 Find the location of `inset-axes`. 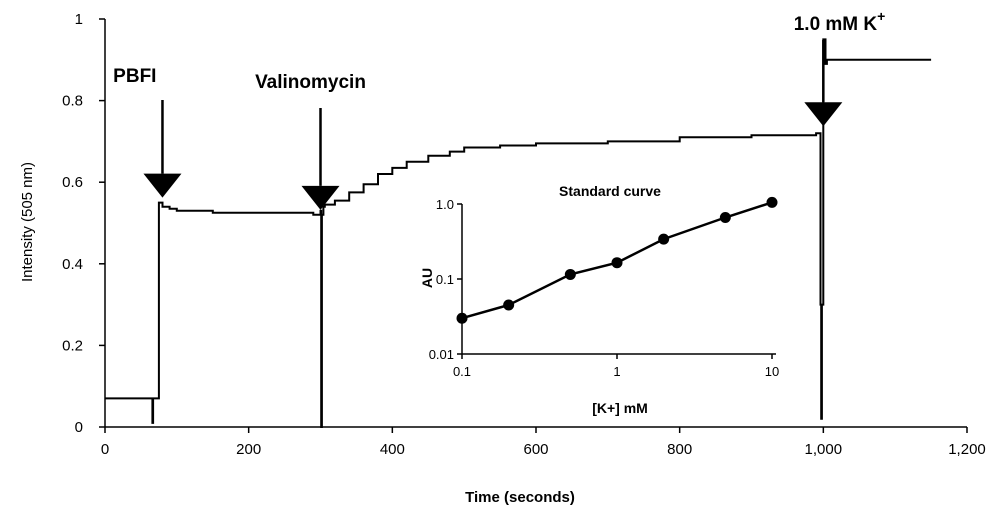

inset-axes is located at coordinates (618, 279).